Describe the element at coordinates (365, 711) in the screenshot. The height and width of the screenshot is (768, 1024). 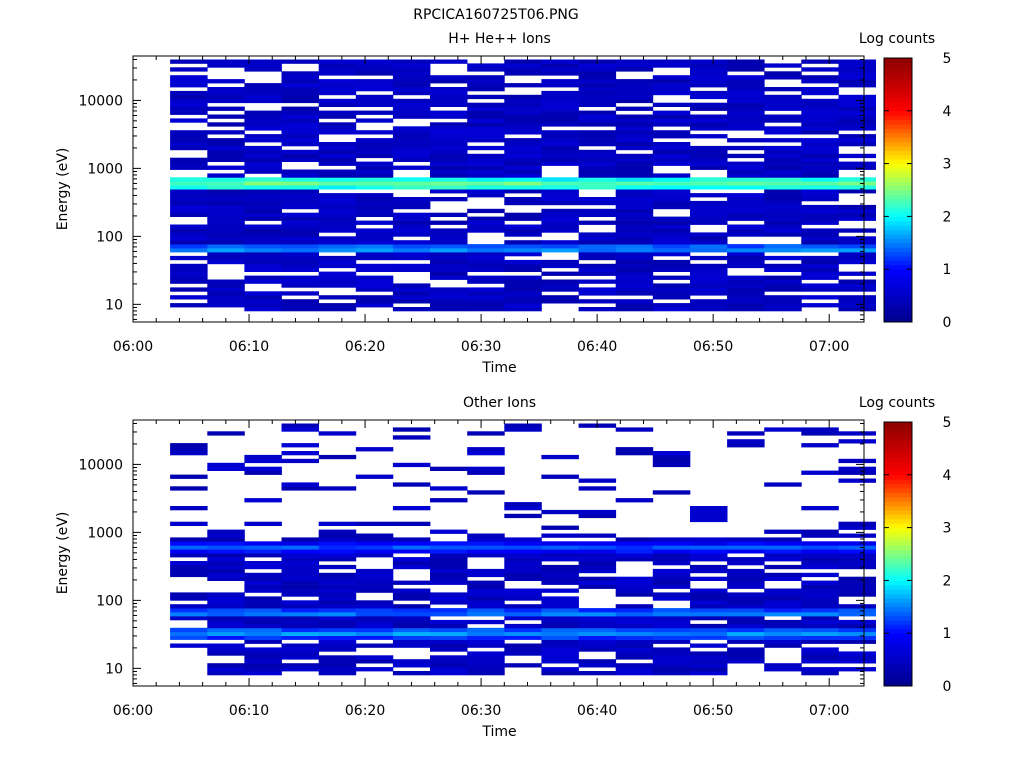
I see `x-tick-label: 06:20` at that location.